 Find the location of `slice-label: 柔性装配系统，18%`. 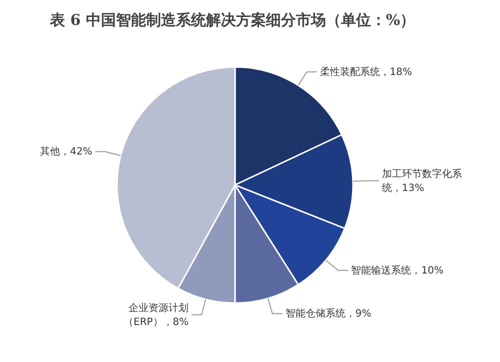

slice-label: 柔性装配系统，18% is located at coordinates (366, 71).